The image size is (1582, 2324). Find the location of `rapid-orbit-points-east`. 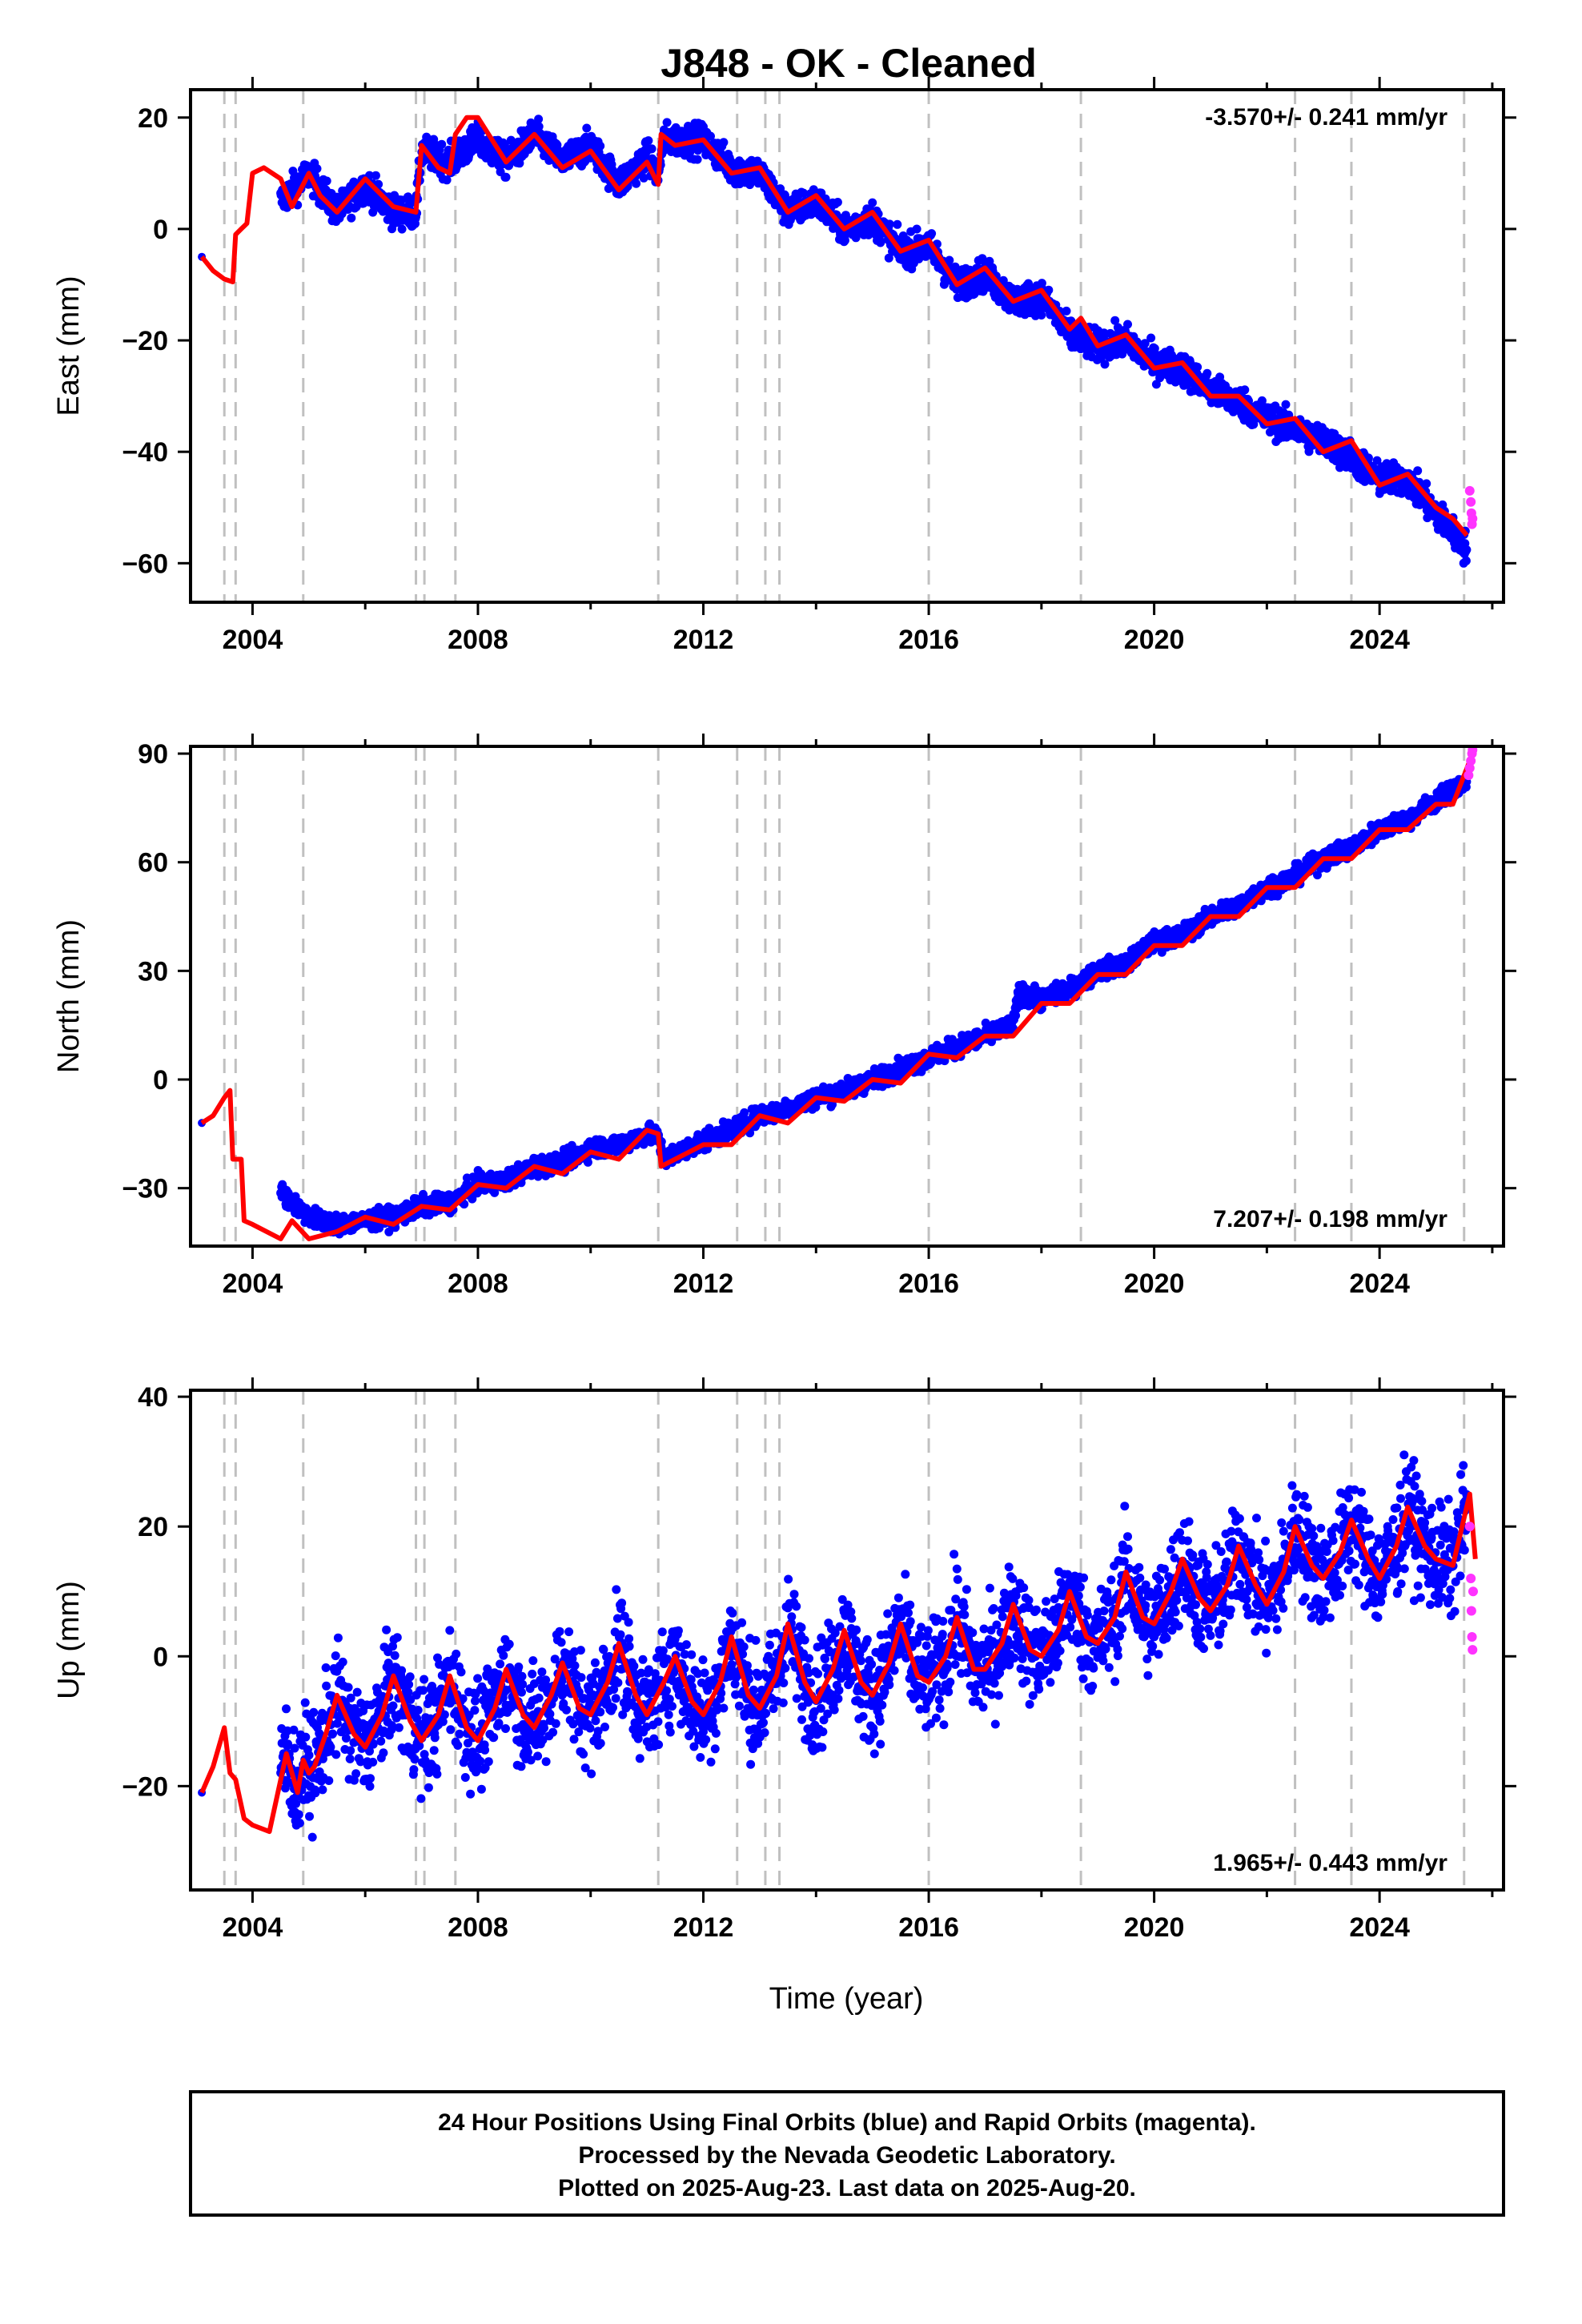

rapid-orbit-points-east is located at coordinates (1471, 507).